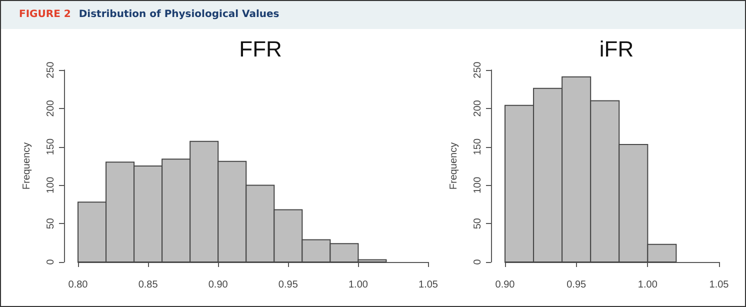  I want to click on caption: FIGURE 2, so click(45, 14).